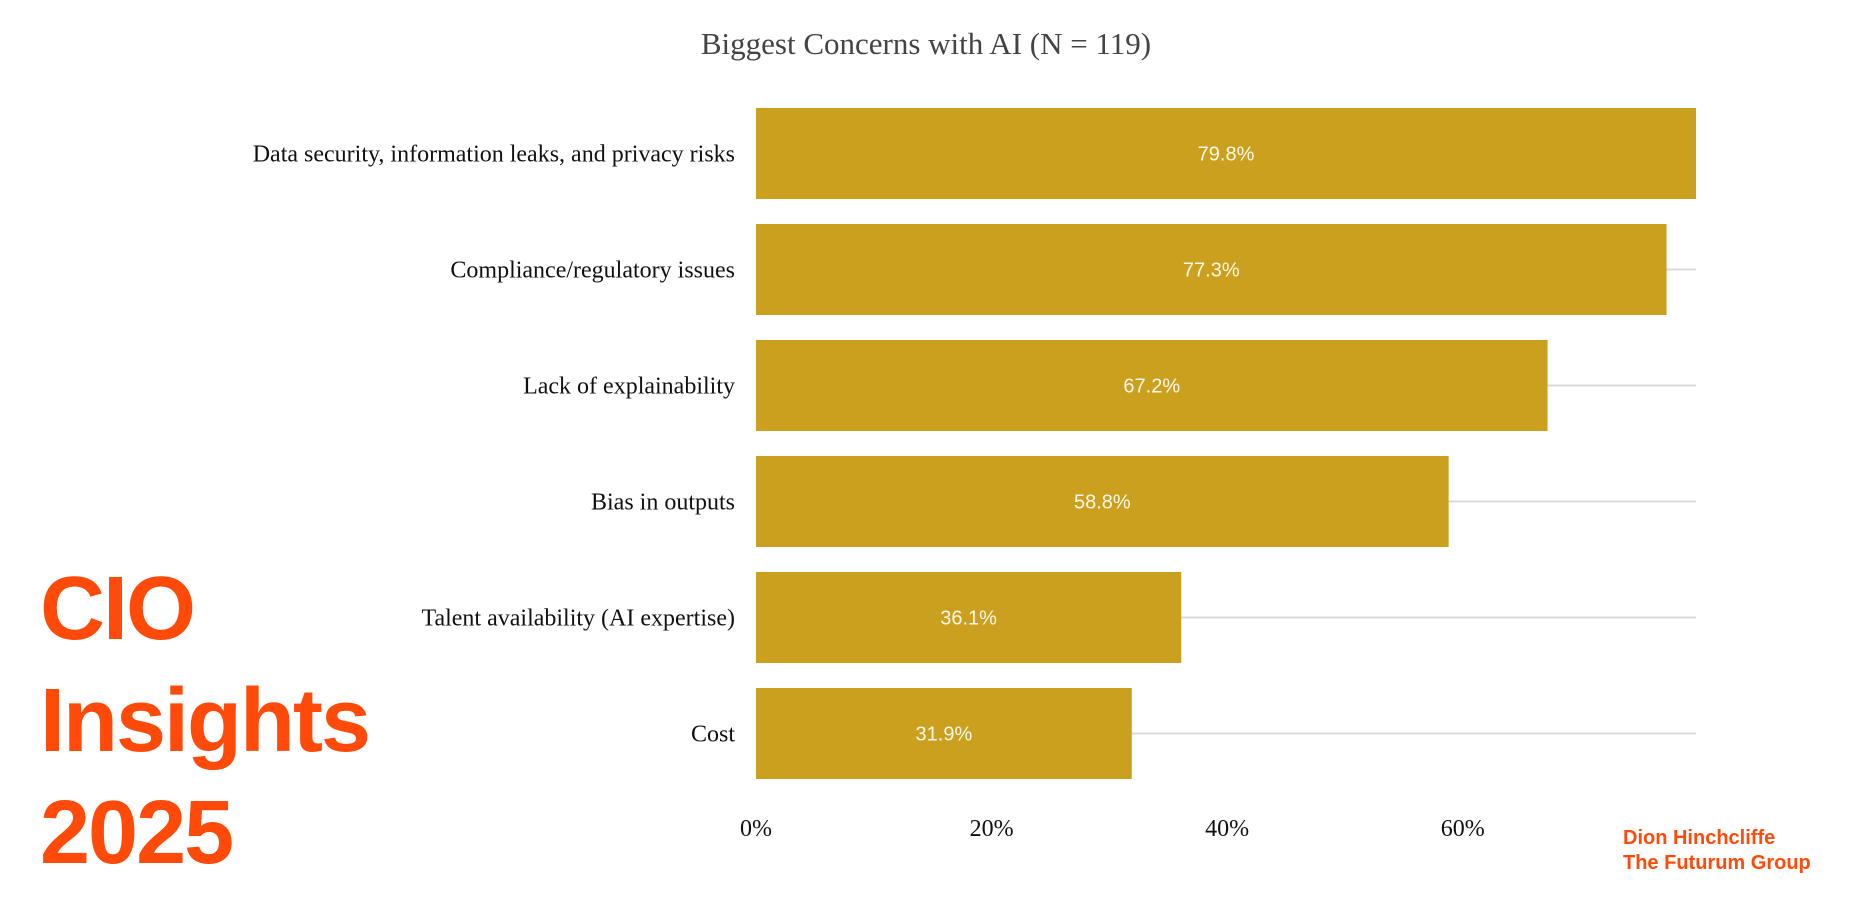 The image size is (1852, 900). I want to click on x-tick-label: 0%, so click(756, 829).